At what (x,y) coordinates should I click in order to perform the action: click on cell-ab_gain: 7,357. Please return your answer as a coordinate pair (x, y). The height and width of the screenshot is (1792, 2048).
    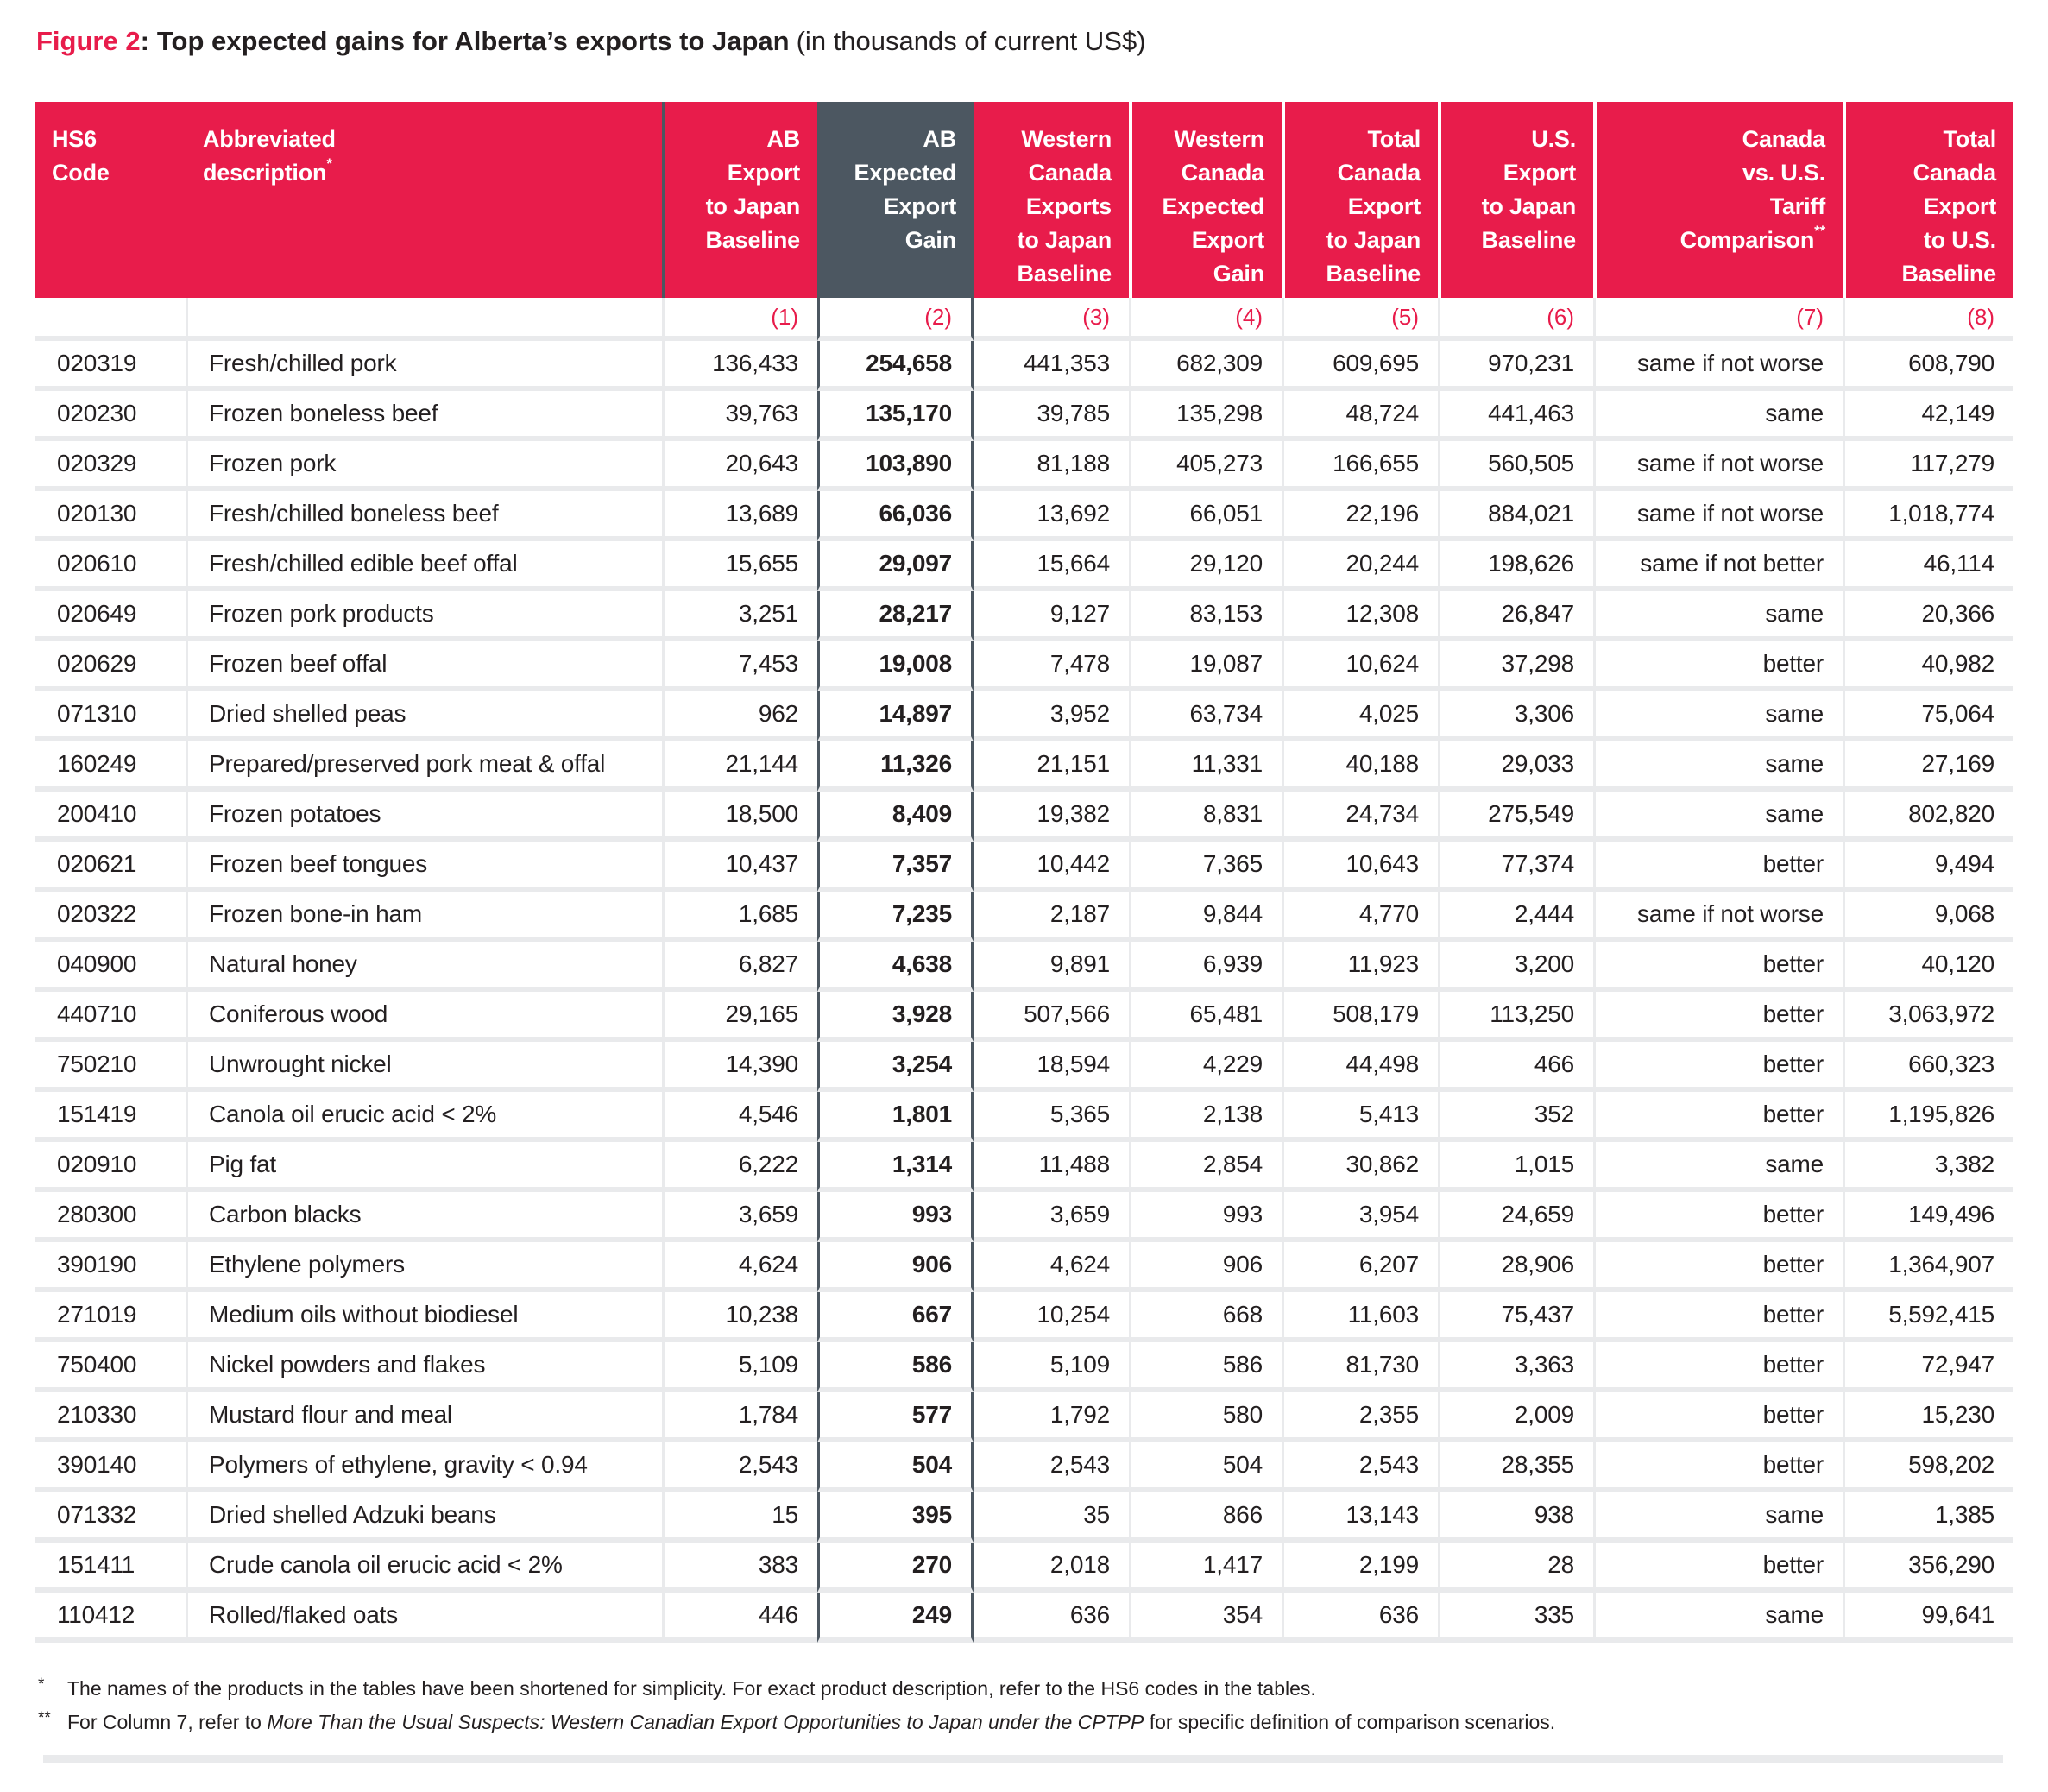
    Looking at the image, I should click on (895, 867).